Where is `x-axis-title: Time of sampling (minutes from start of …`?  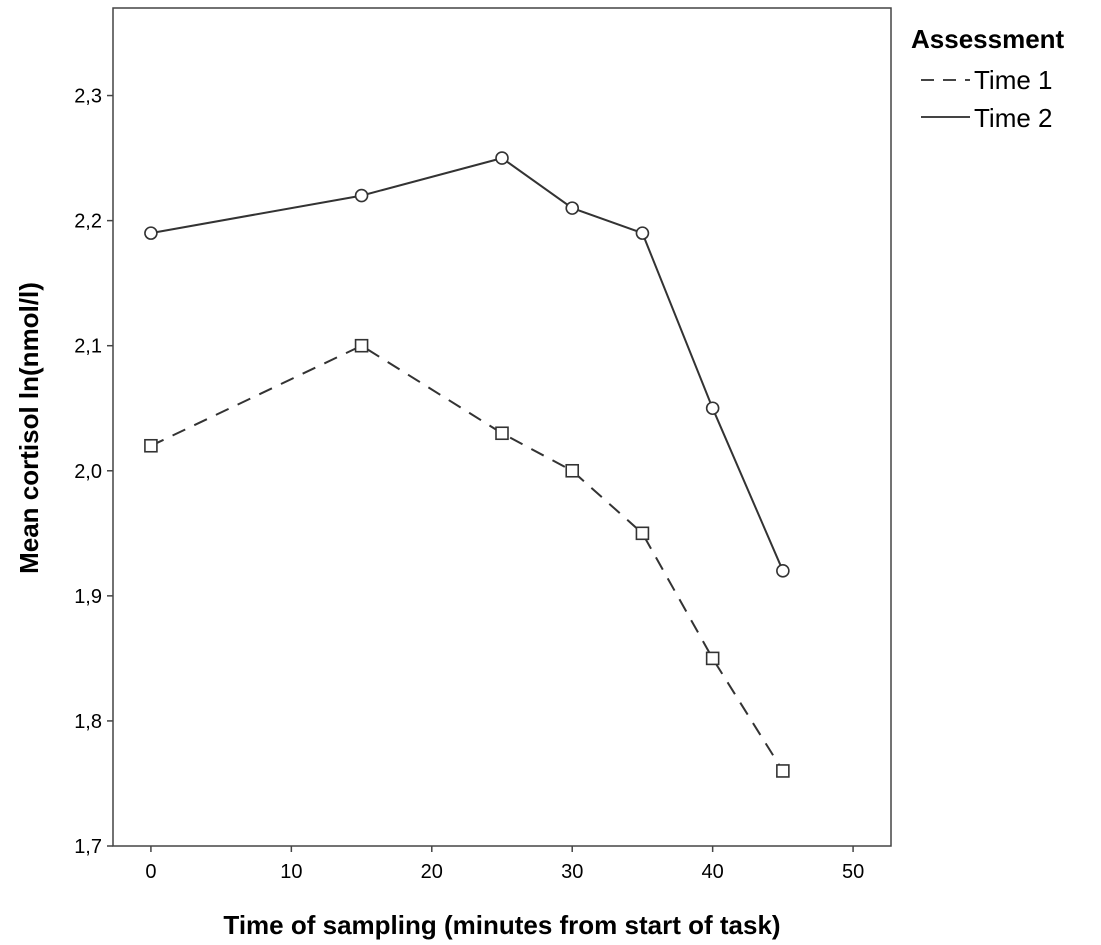
x-axis-title: Time of sampling (minutes from start of … is located at coordinates (501, 925).